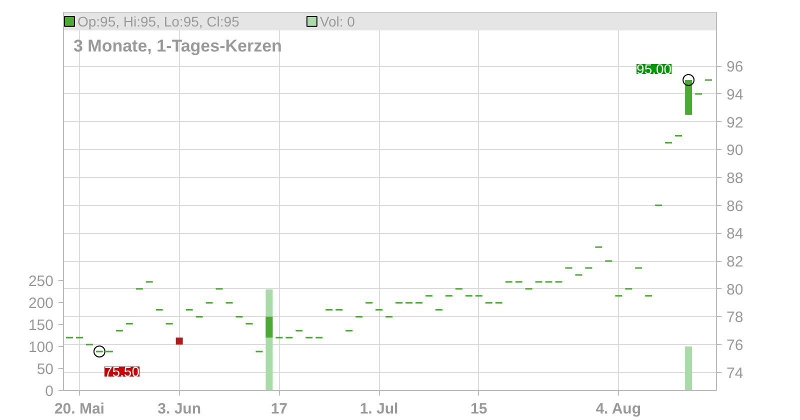 This screenshot has height=420, width=800. I want to click on y-tick-label: 88, so click(735, 178).